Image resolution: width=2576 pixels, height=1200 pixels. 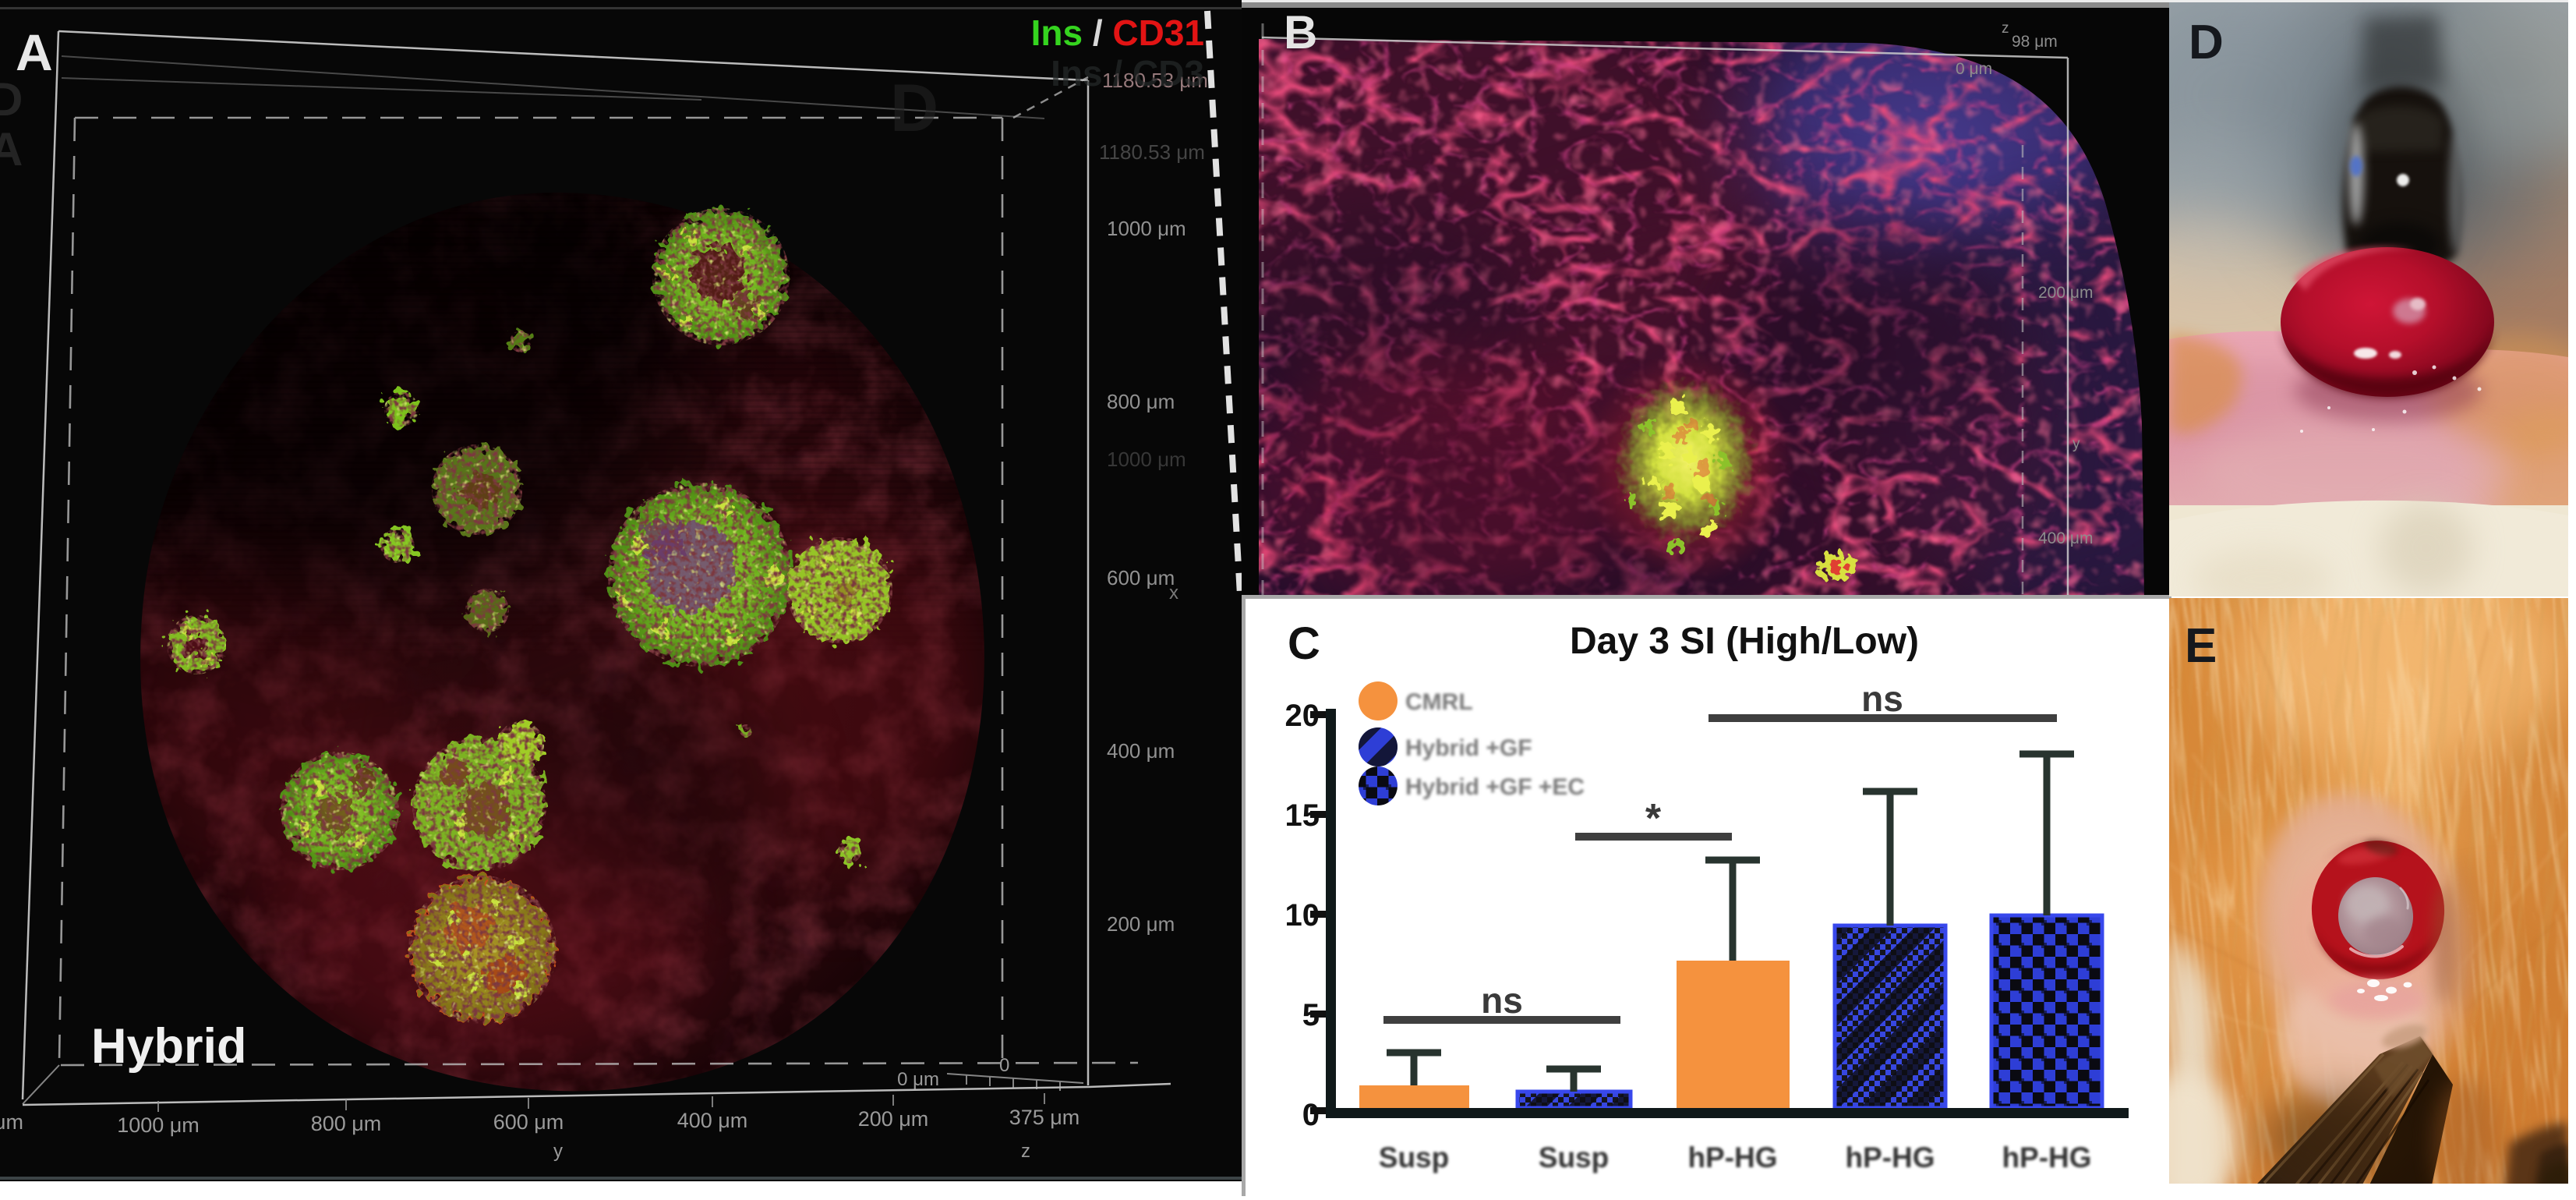 What do you see at coordinates (1302, 915) in the screenshot?
I see `svg-text: 10` at bounding box center [1302, 915].